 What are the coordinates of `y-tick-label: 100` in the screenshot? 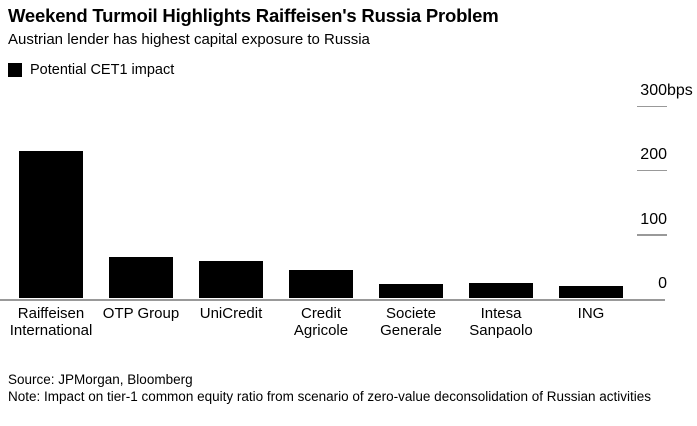 It's located at (653, 219).